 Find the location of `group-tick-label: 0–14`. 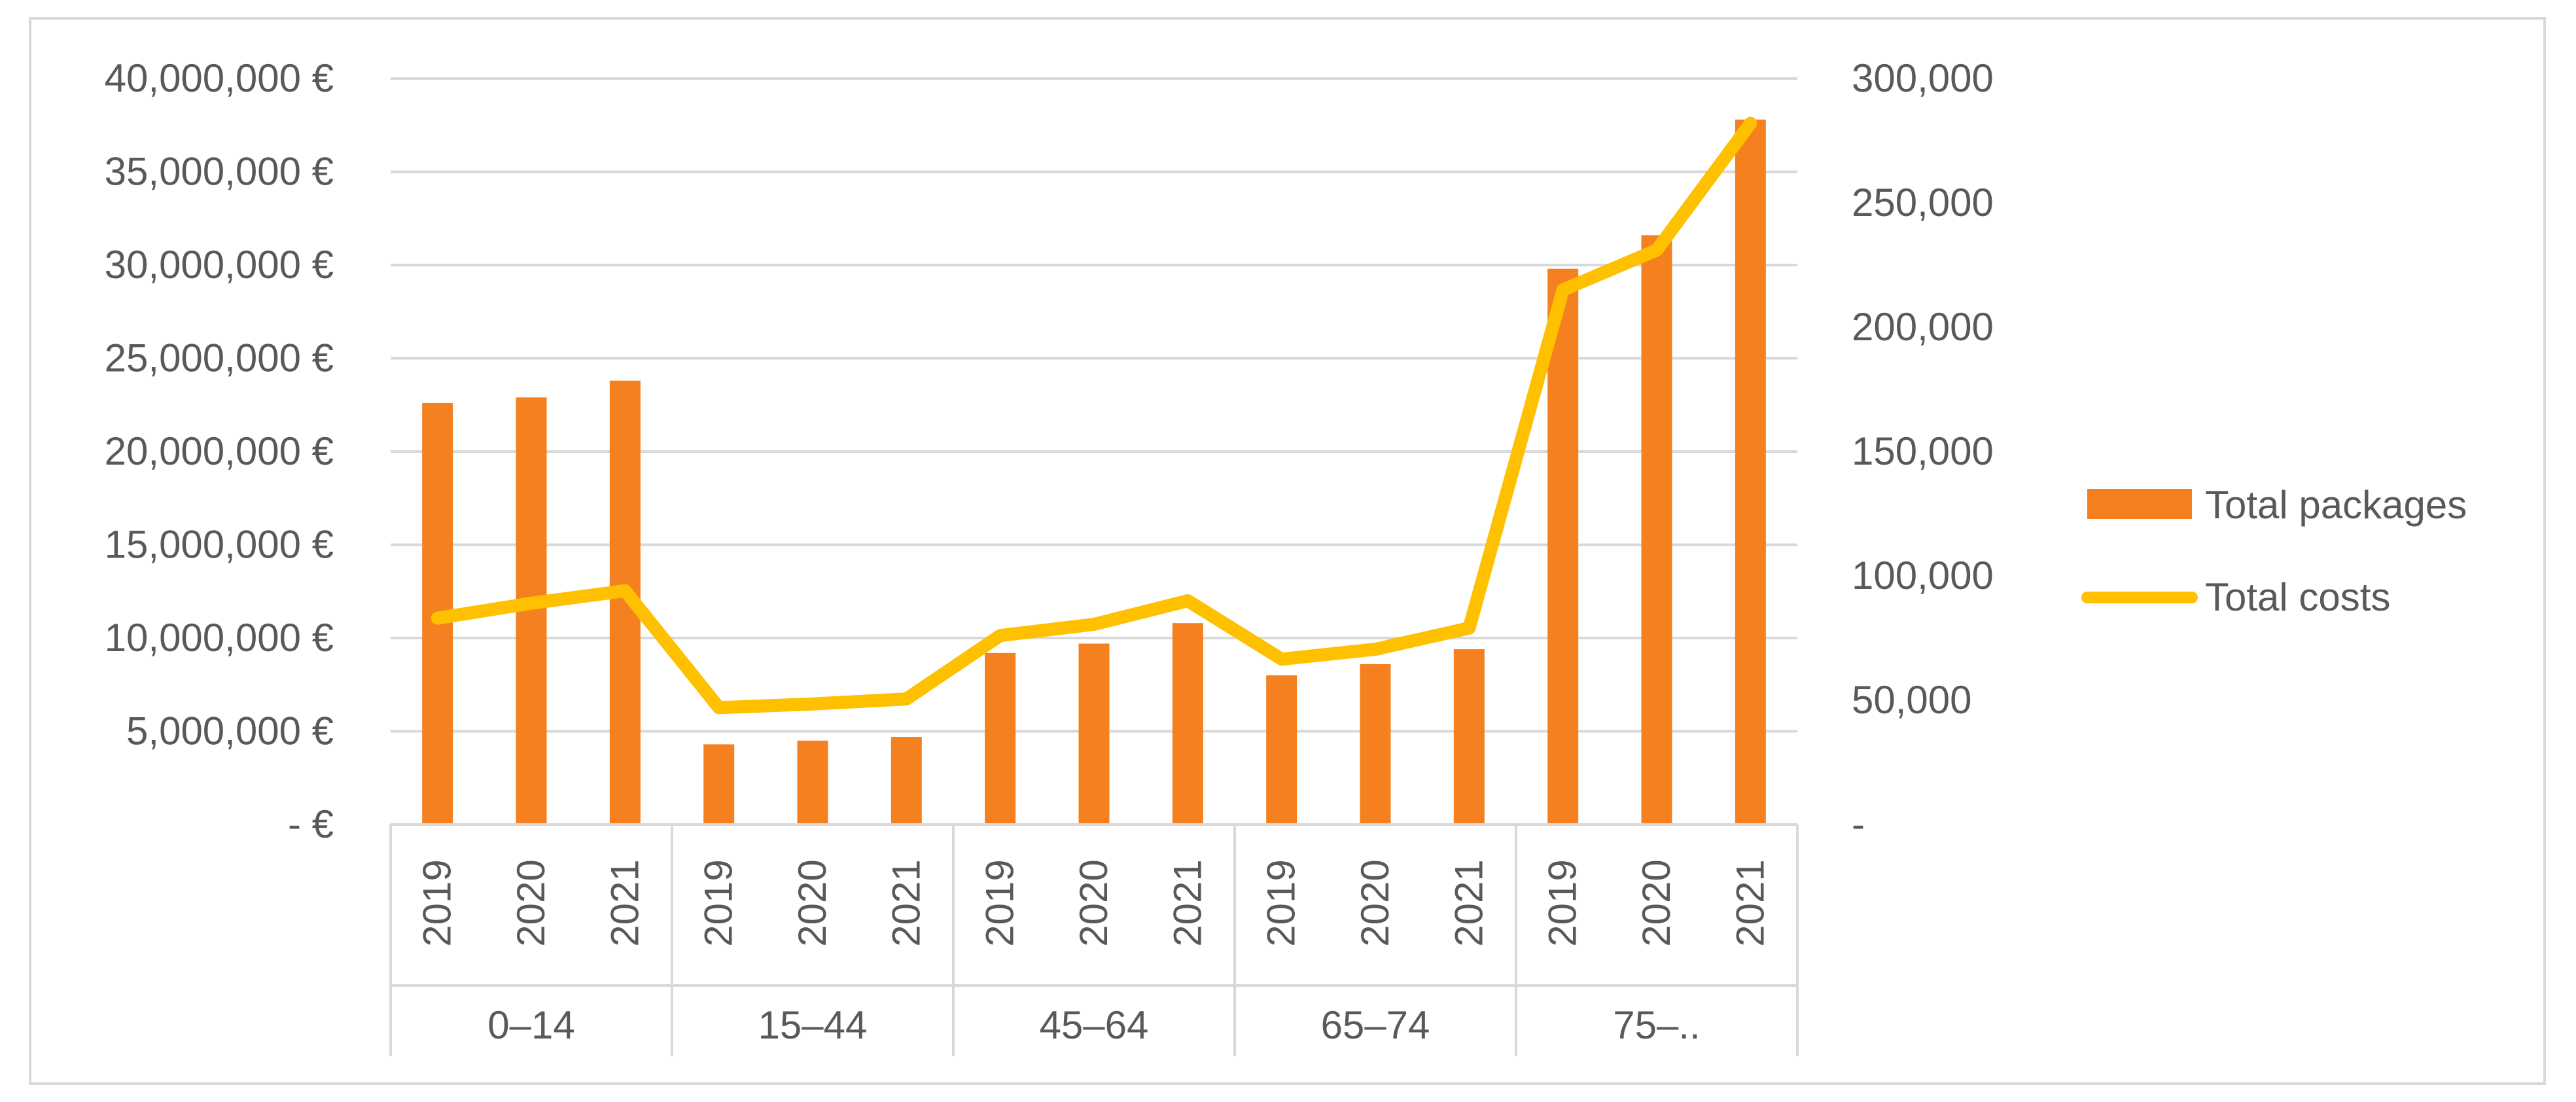

group-tick-label: 0–14 is located at coordinates (530, 1025).